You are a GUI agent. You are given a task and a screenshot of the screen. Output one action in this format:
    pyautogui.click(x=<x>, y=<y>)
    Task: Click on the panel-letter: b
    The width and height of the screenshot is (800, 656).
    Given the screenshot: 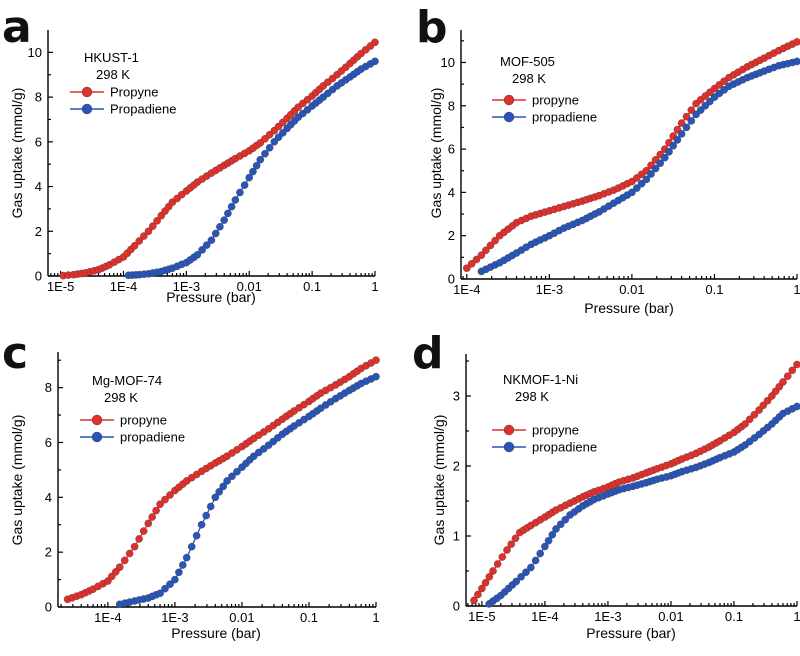 What is the action you would take?
    pyautogui.click(x=432, y=27)
    